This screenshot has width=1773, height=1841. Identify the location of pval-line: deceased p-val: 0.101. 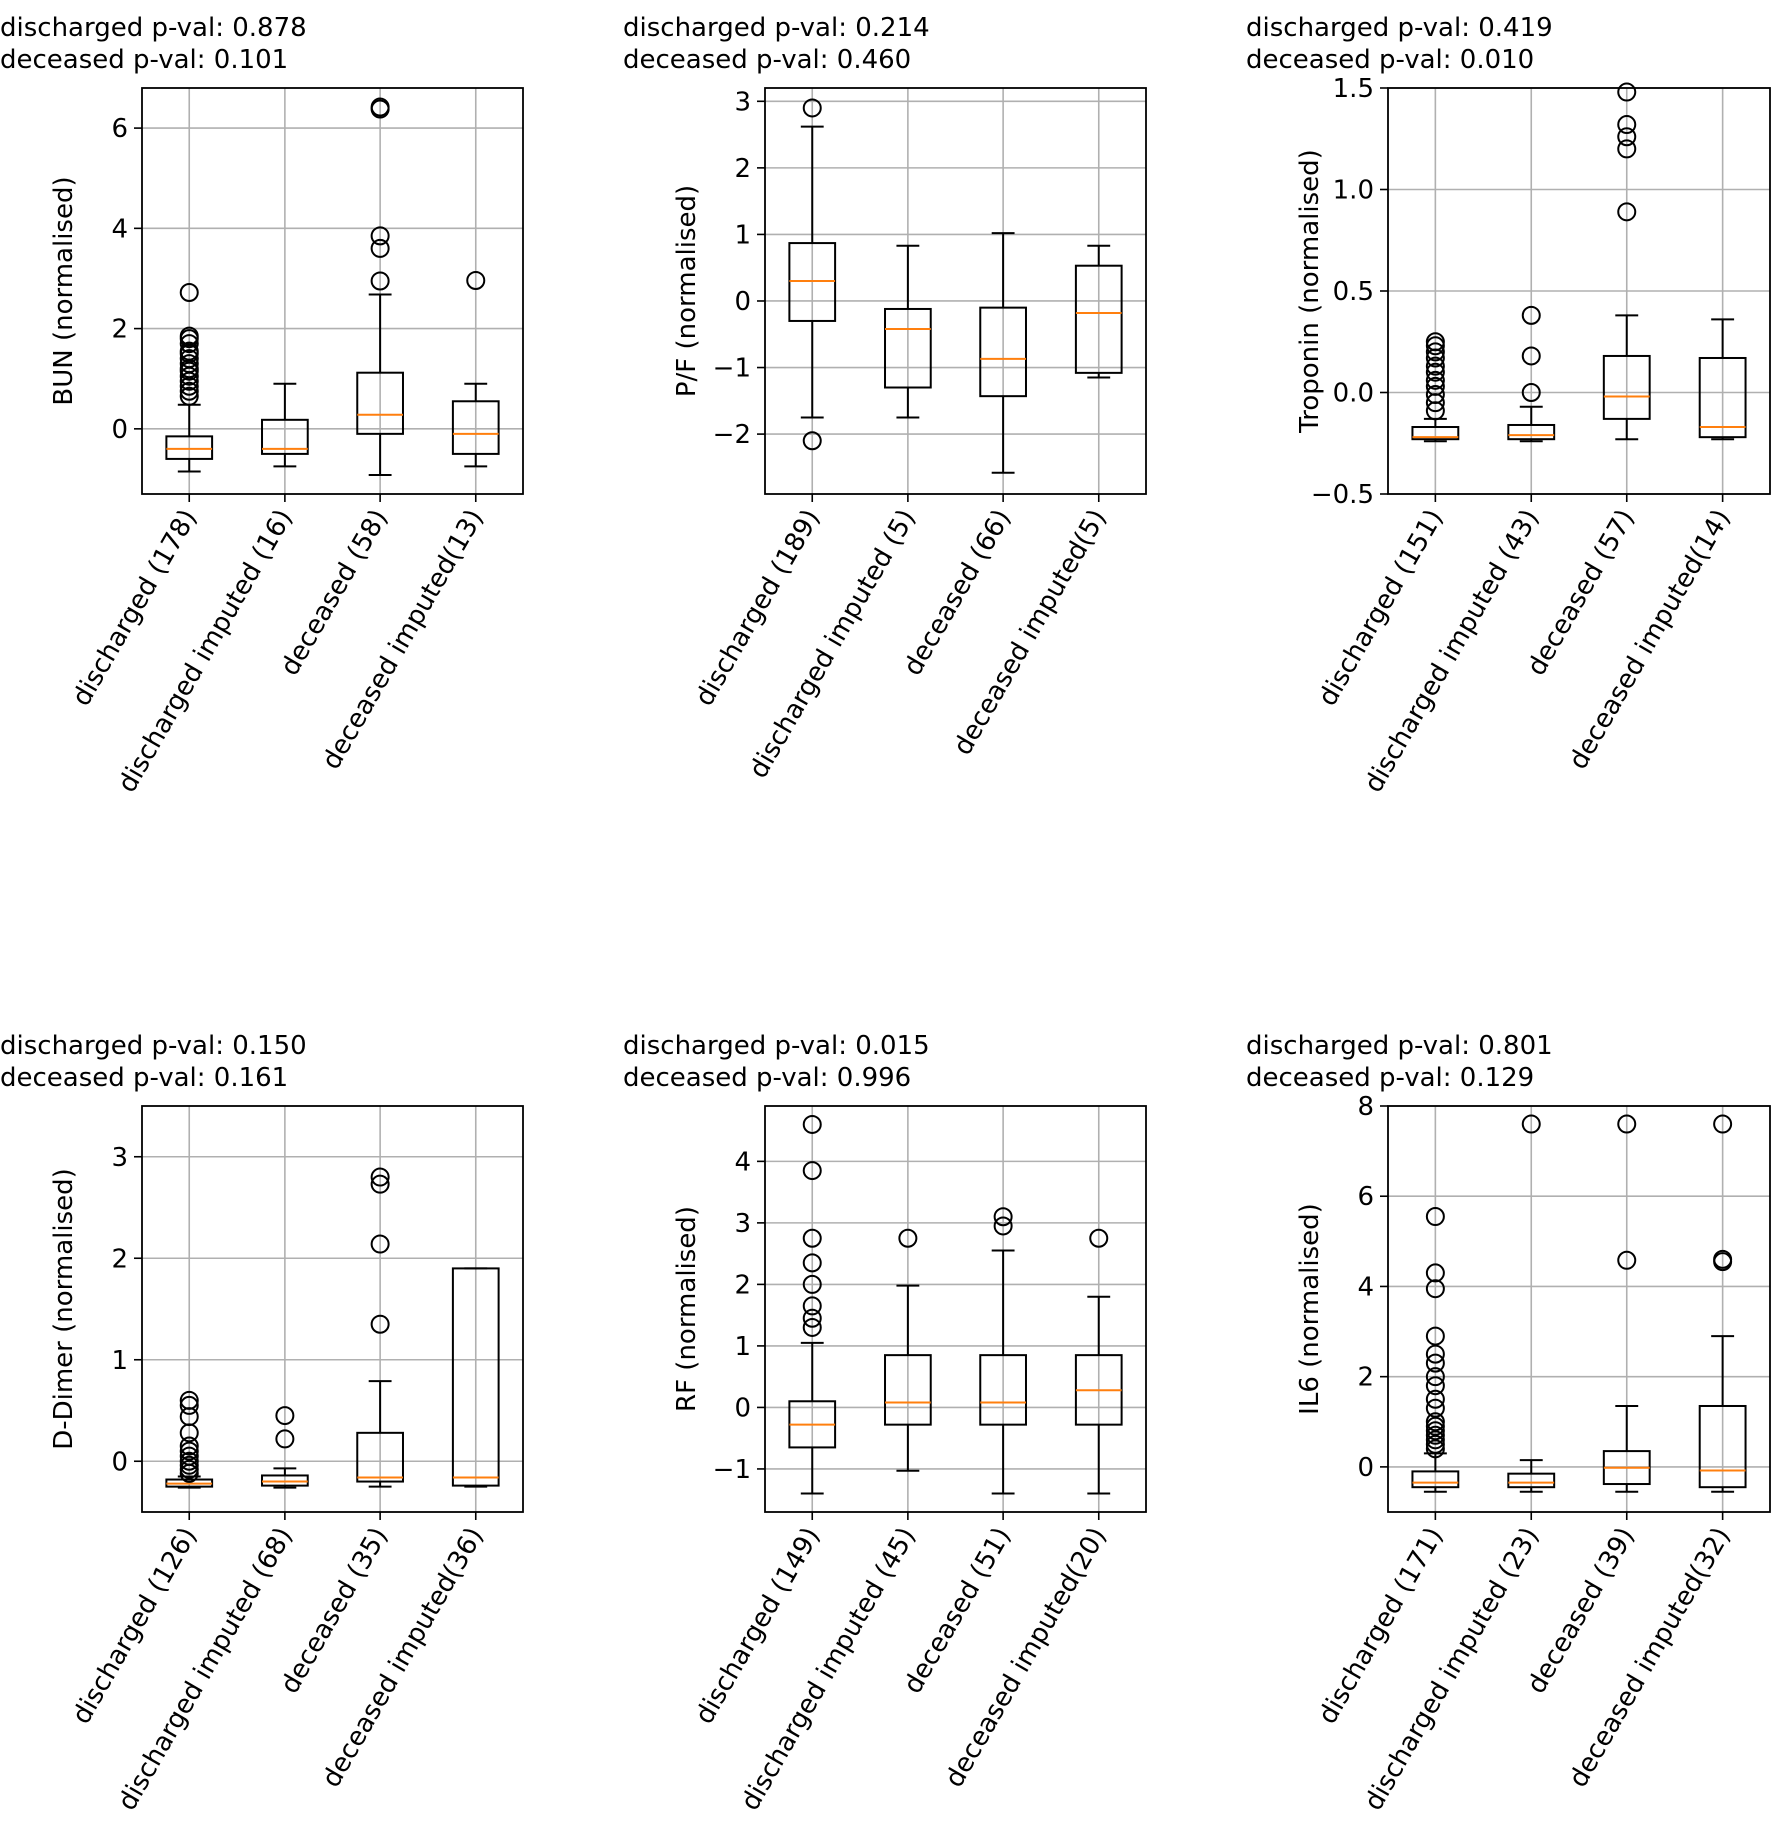
(144, 60).